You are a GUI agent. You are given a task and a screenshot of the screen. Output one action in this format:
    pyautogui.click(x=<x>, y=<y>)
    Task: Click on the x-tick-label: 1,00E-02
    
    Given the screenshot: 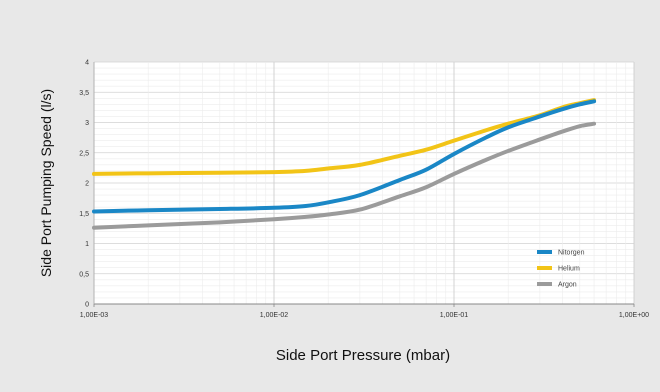 What is the action you would take?
    pyautogui.click(x=274, y=315)
    